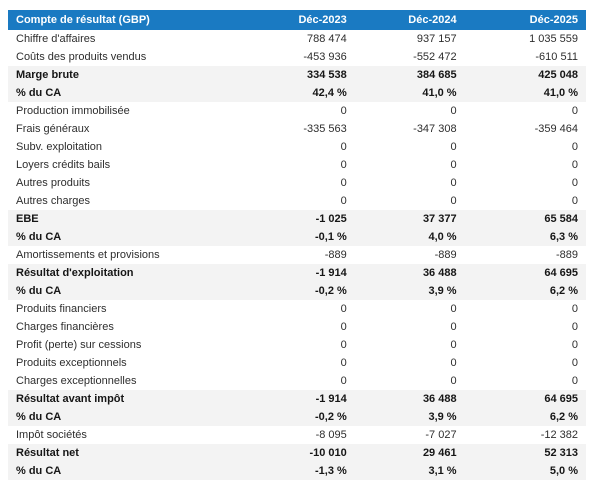  What do you see at coordinates (124, 363) in the screenshot?
I see `row-label-cell: Produits exceptionnels` at bounding box center [124, 363].